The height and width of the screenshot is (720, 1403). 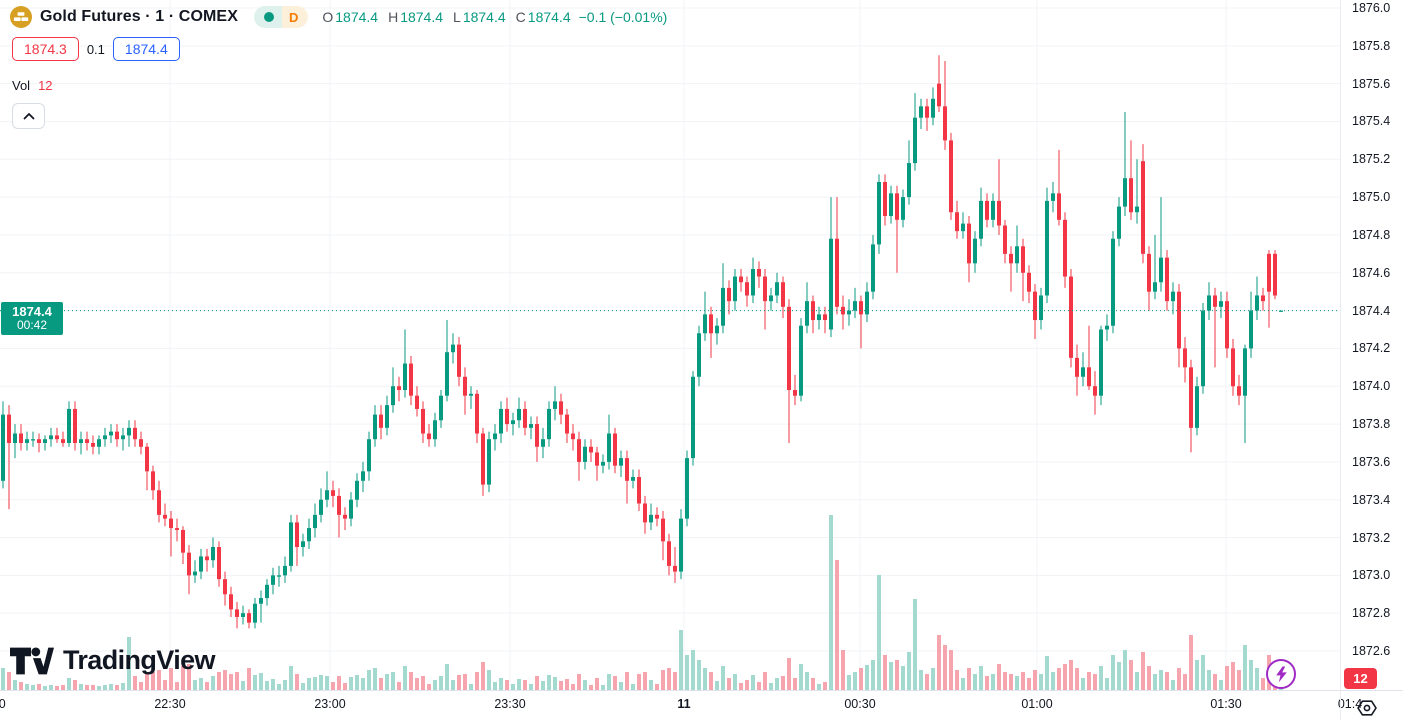 What do you see at coordinates (146, 49) in the screenshot?
I see `buy-ask-button: 1874.4` at bounding box center [146, 49].